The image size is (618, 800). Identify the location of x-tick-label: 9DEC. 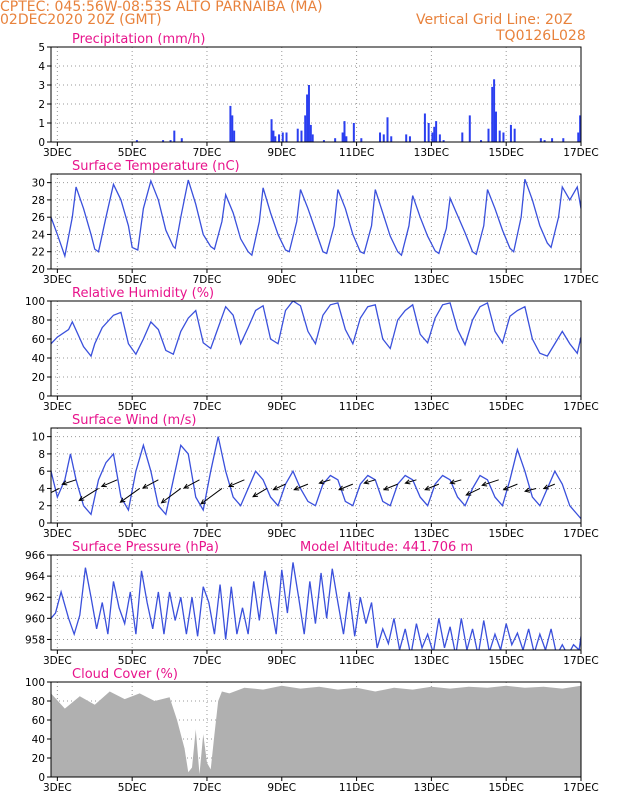
(281, 534).